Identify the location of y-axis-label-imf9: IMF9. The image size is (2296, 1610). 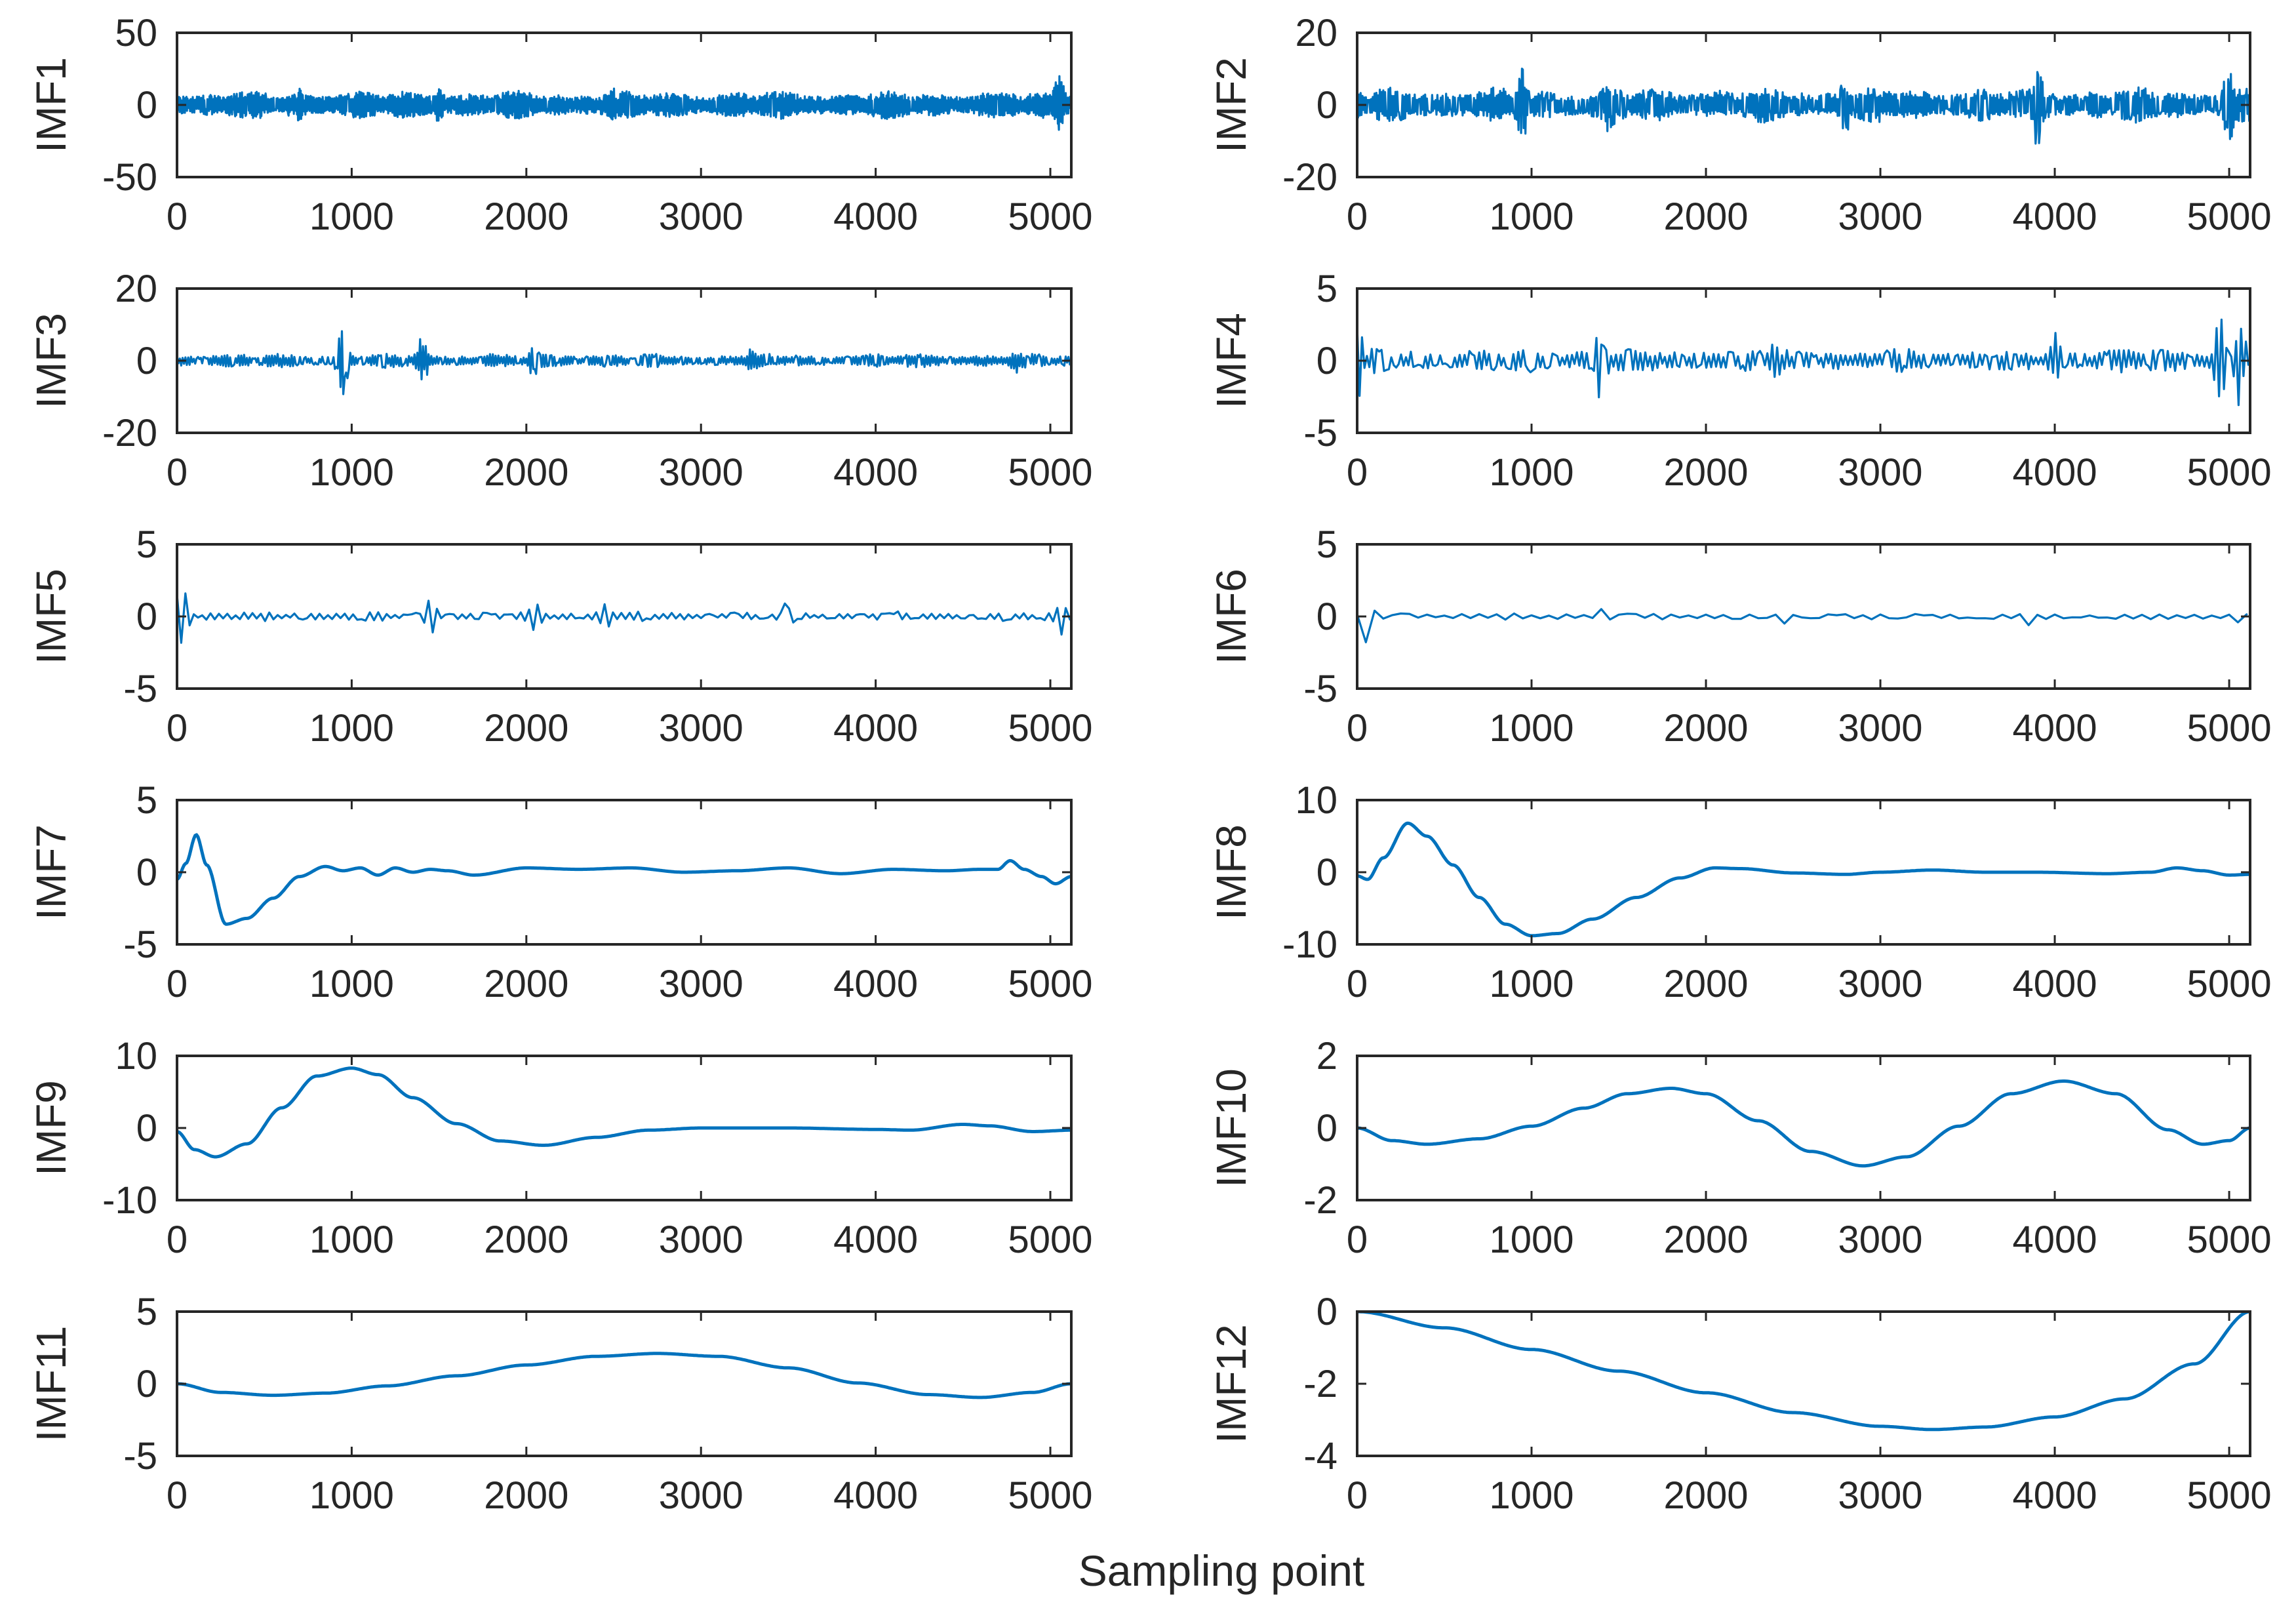
(51, 1128).